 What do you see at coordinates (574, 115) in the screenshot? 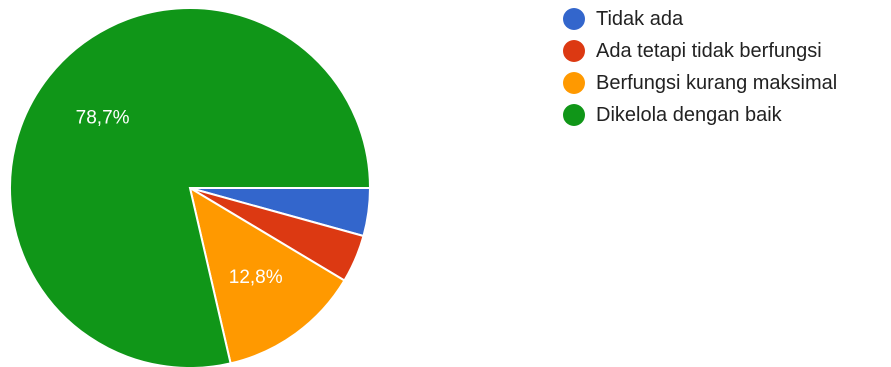
I see `legend-swatch-dikelola-dengan-baik` at bounding box center [574, 115].